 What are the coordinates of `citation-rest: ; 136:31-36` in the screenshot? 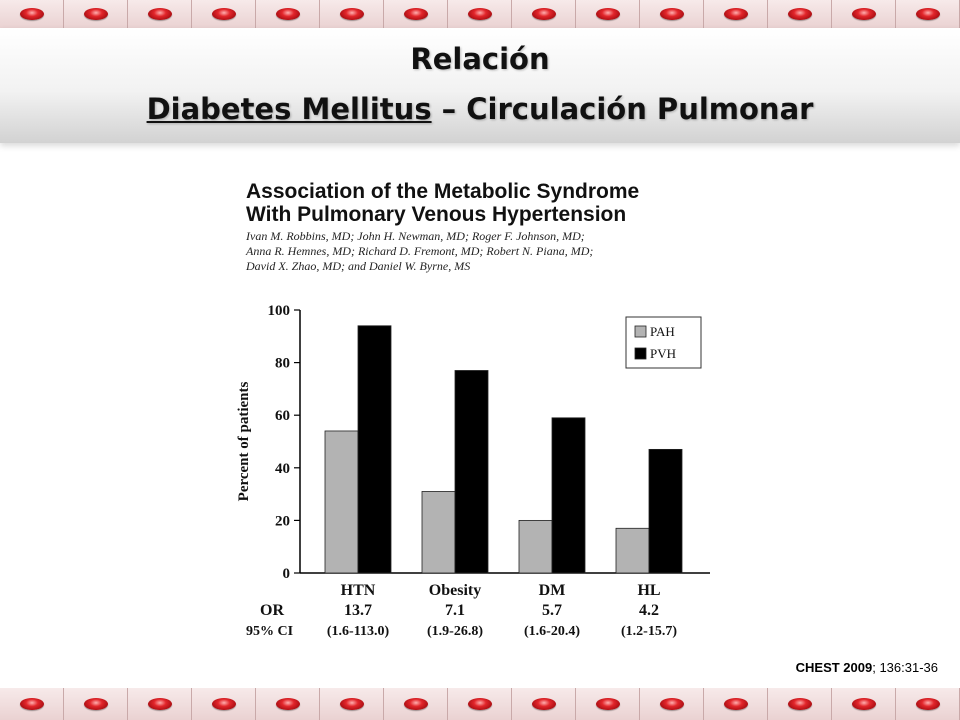 It's located at (905, 667).